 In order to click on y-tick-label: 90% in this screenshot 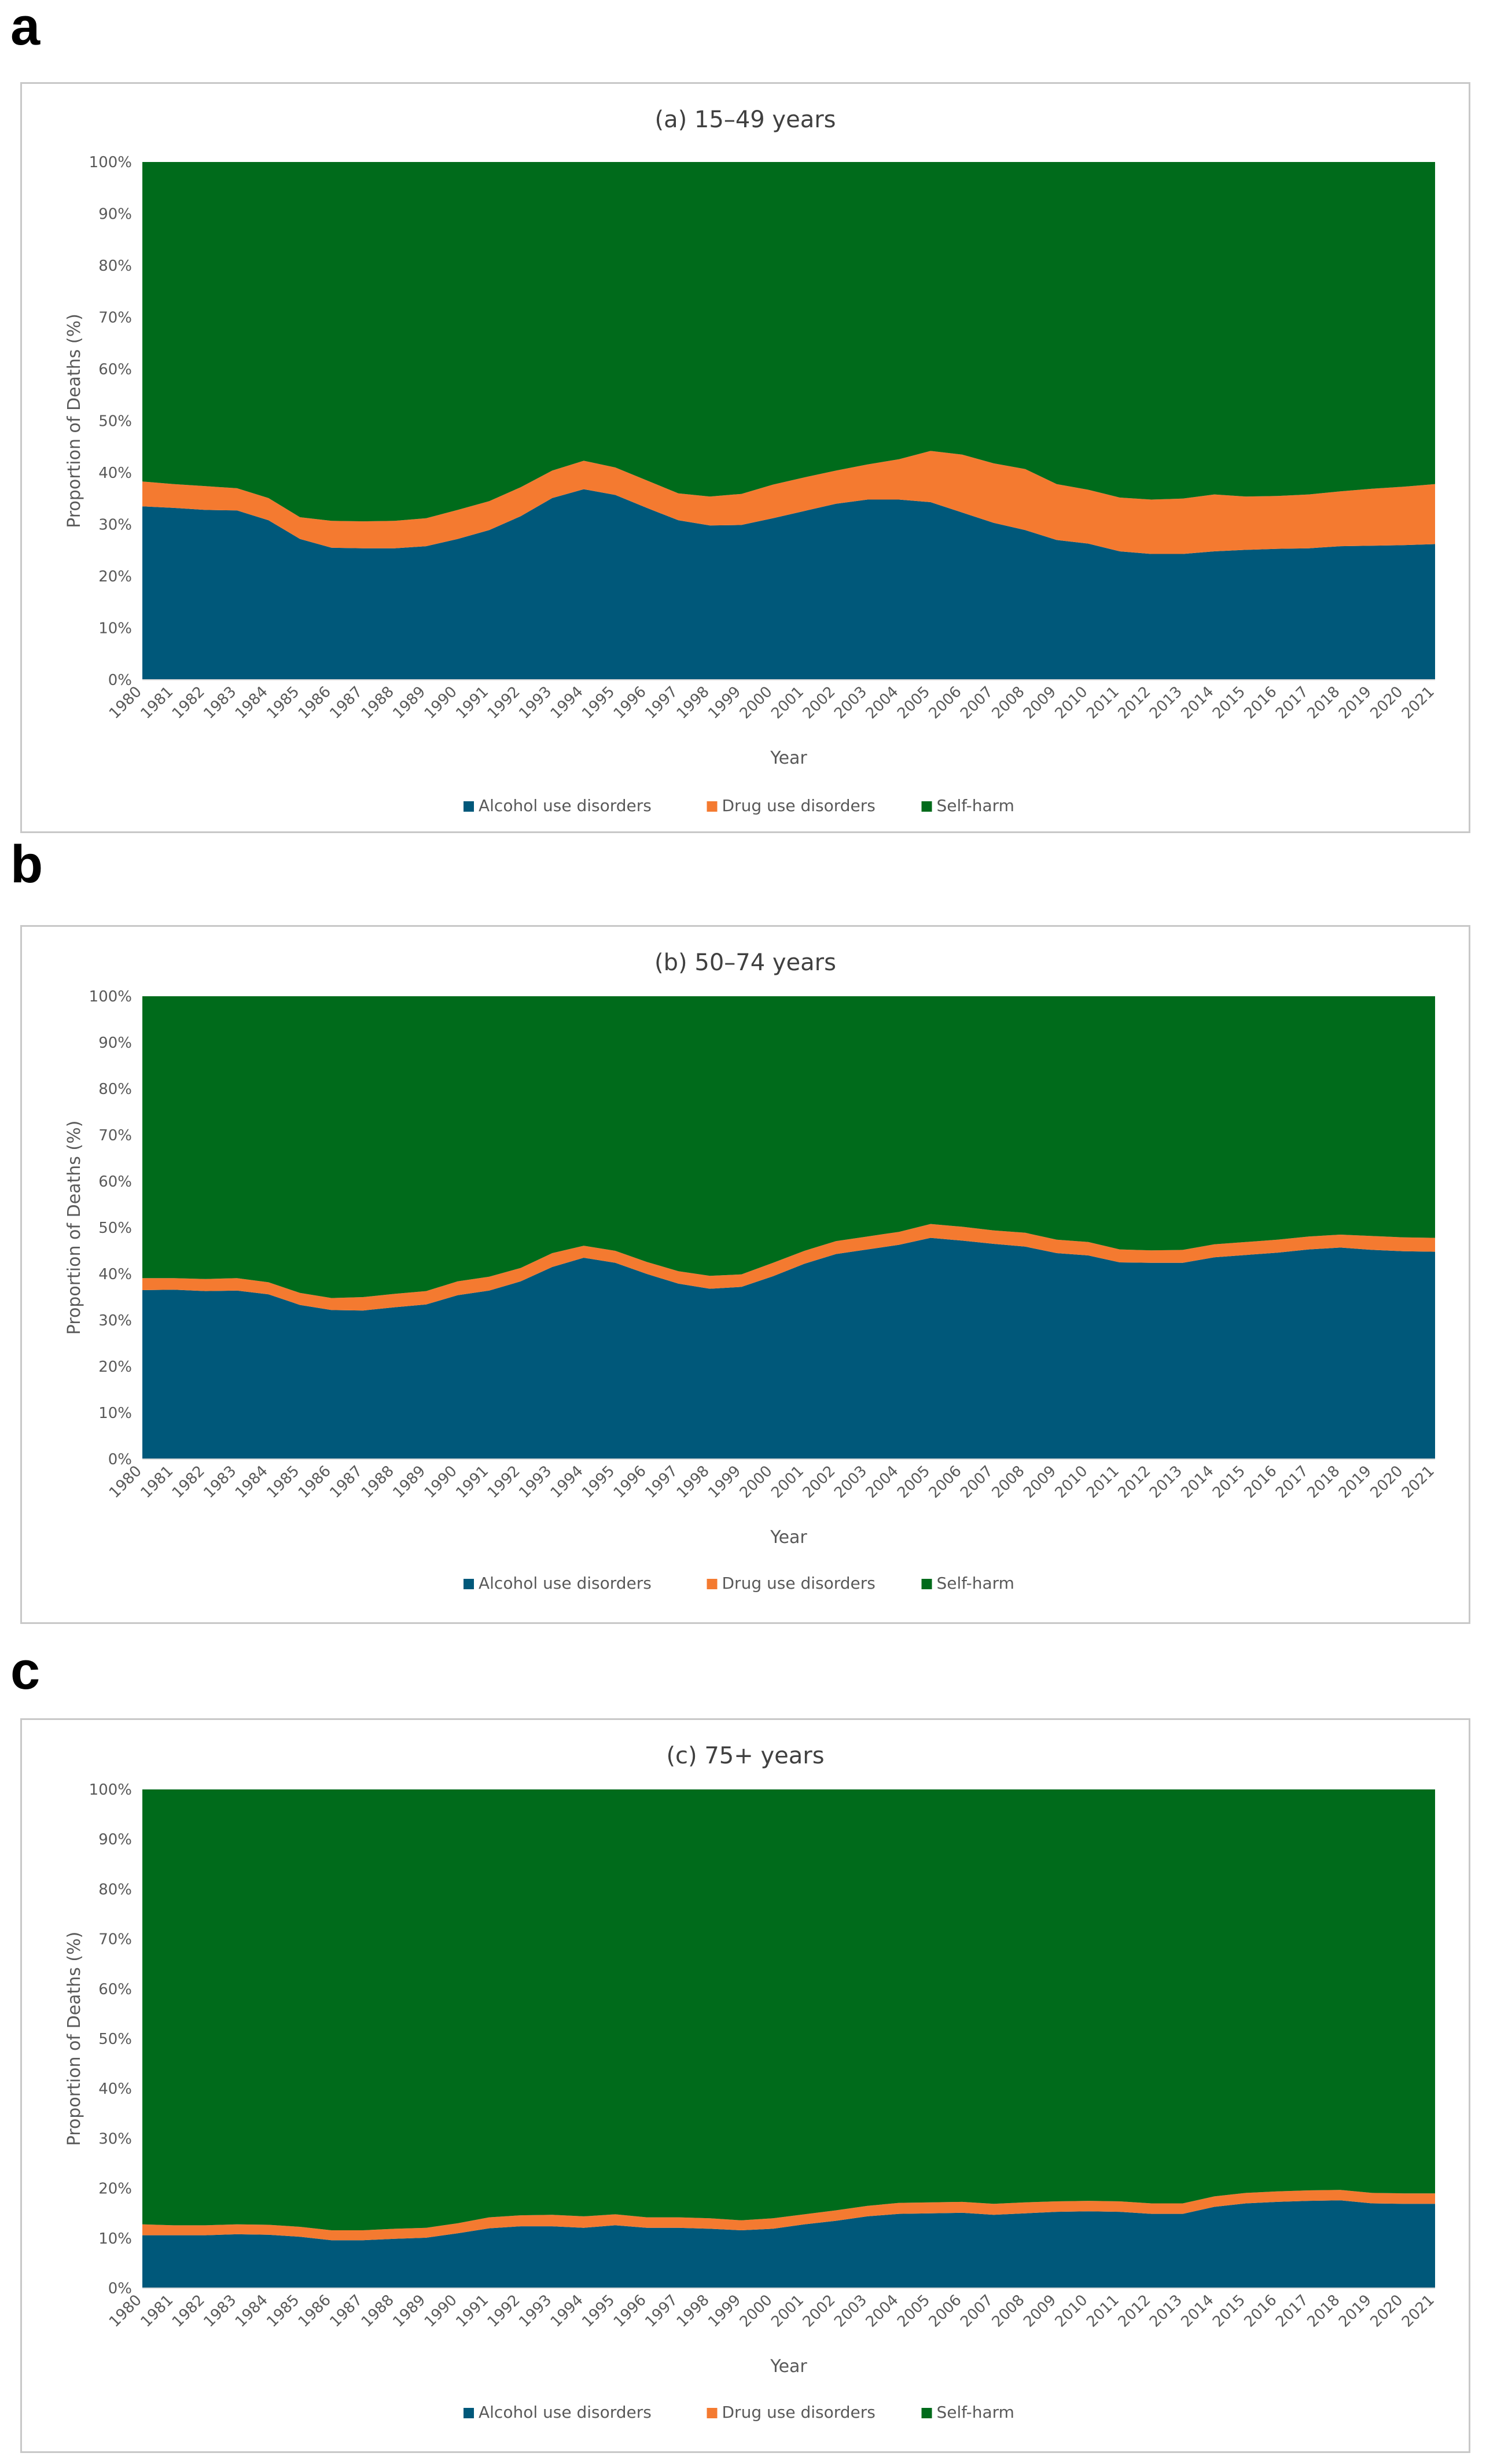, I will do `click(115, 214)`.